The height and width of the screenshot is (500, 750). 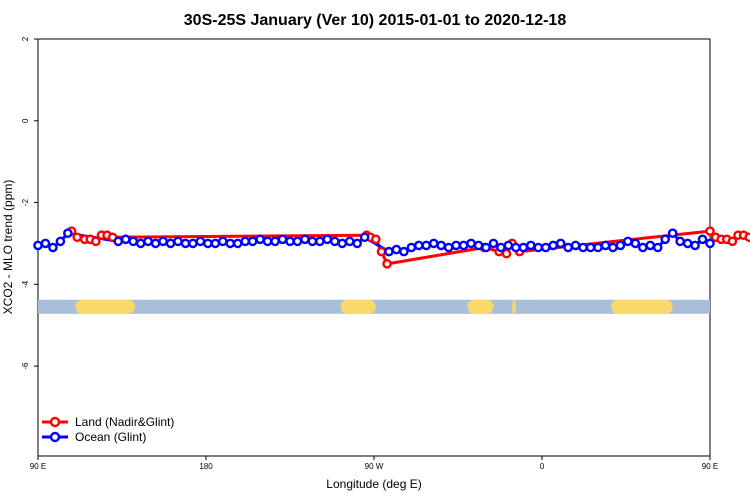 What do you see at coordinates (25, 366) in the screenshot?
I see `y-tick-label-4: -6` at bounding box center [25, 366].